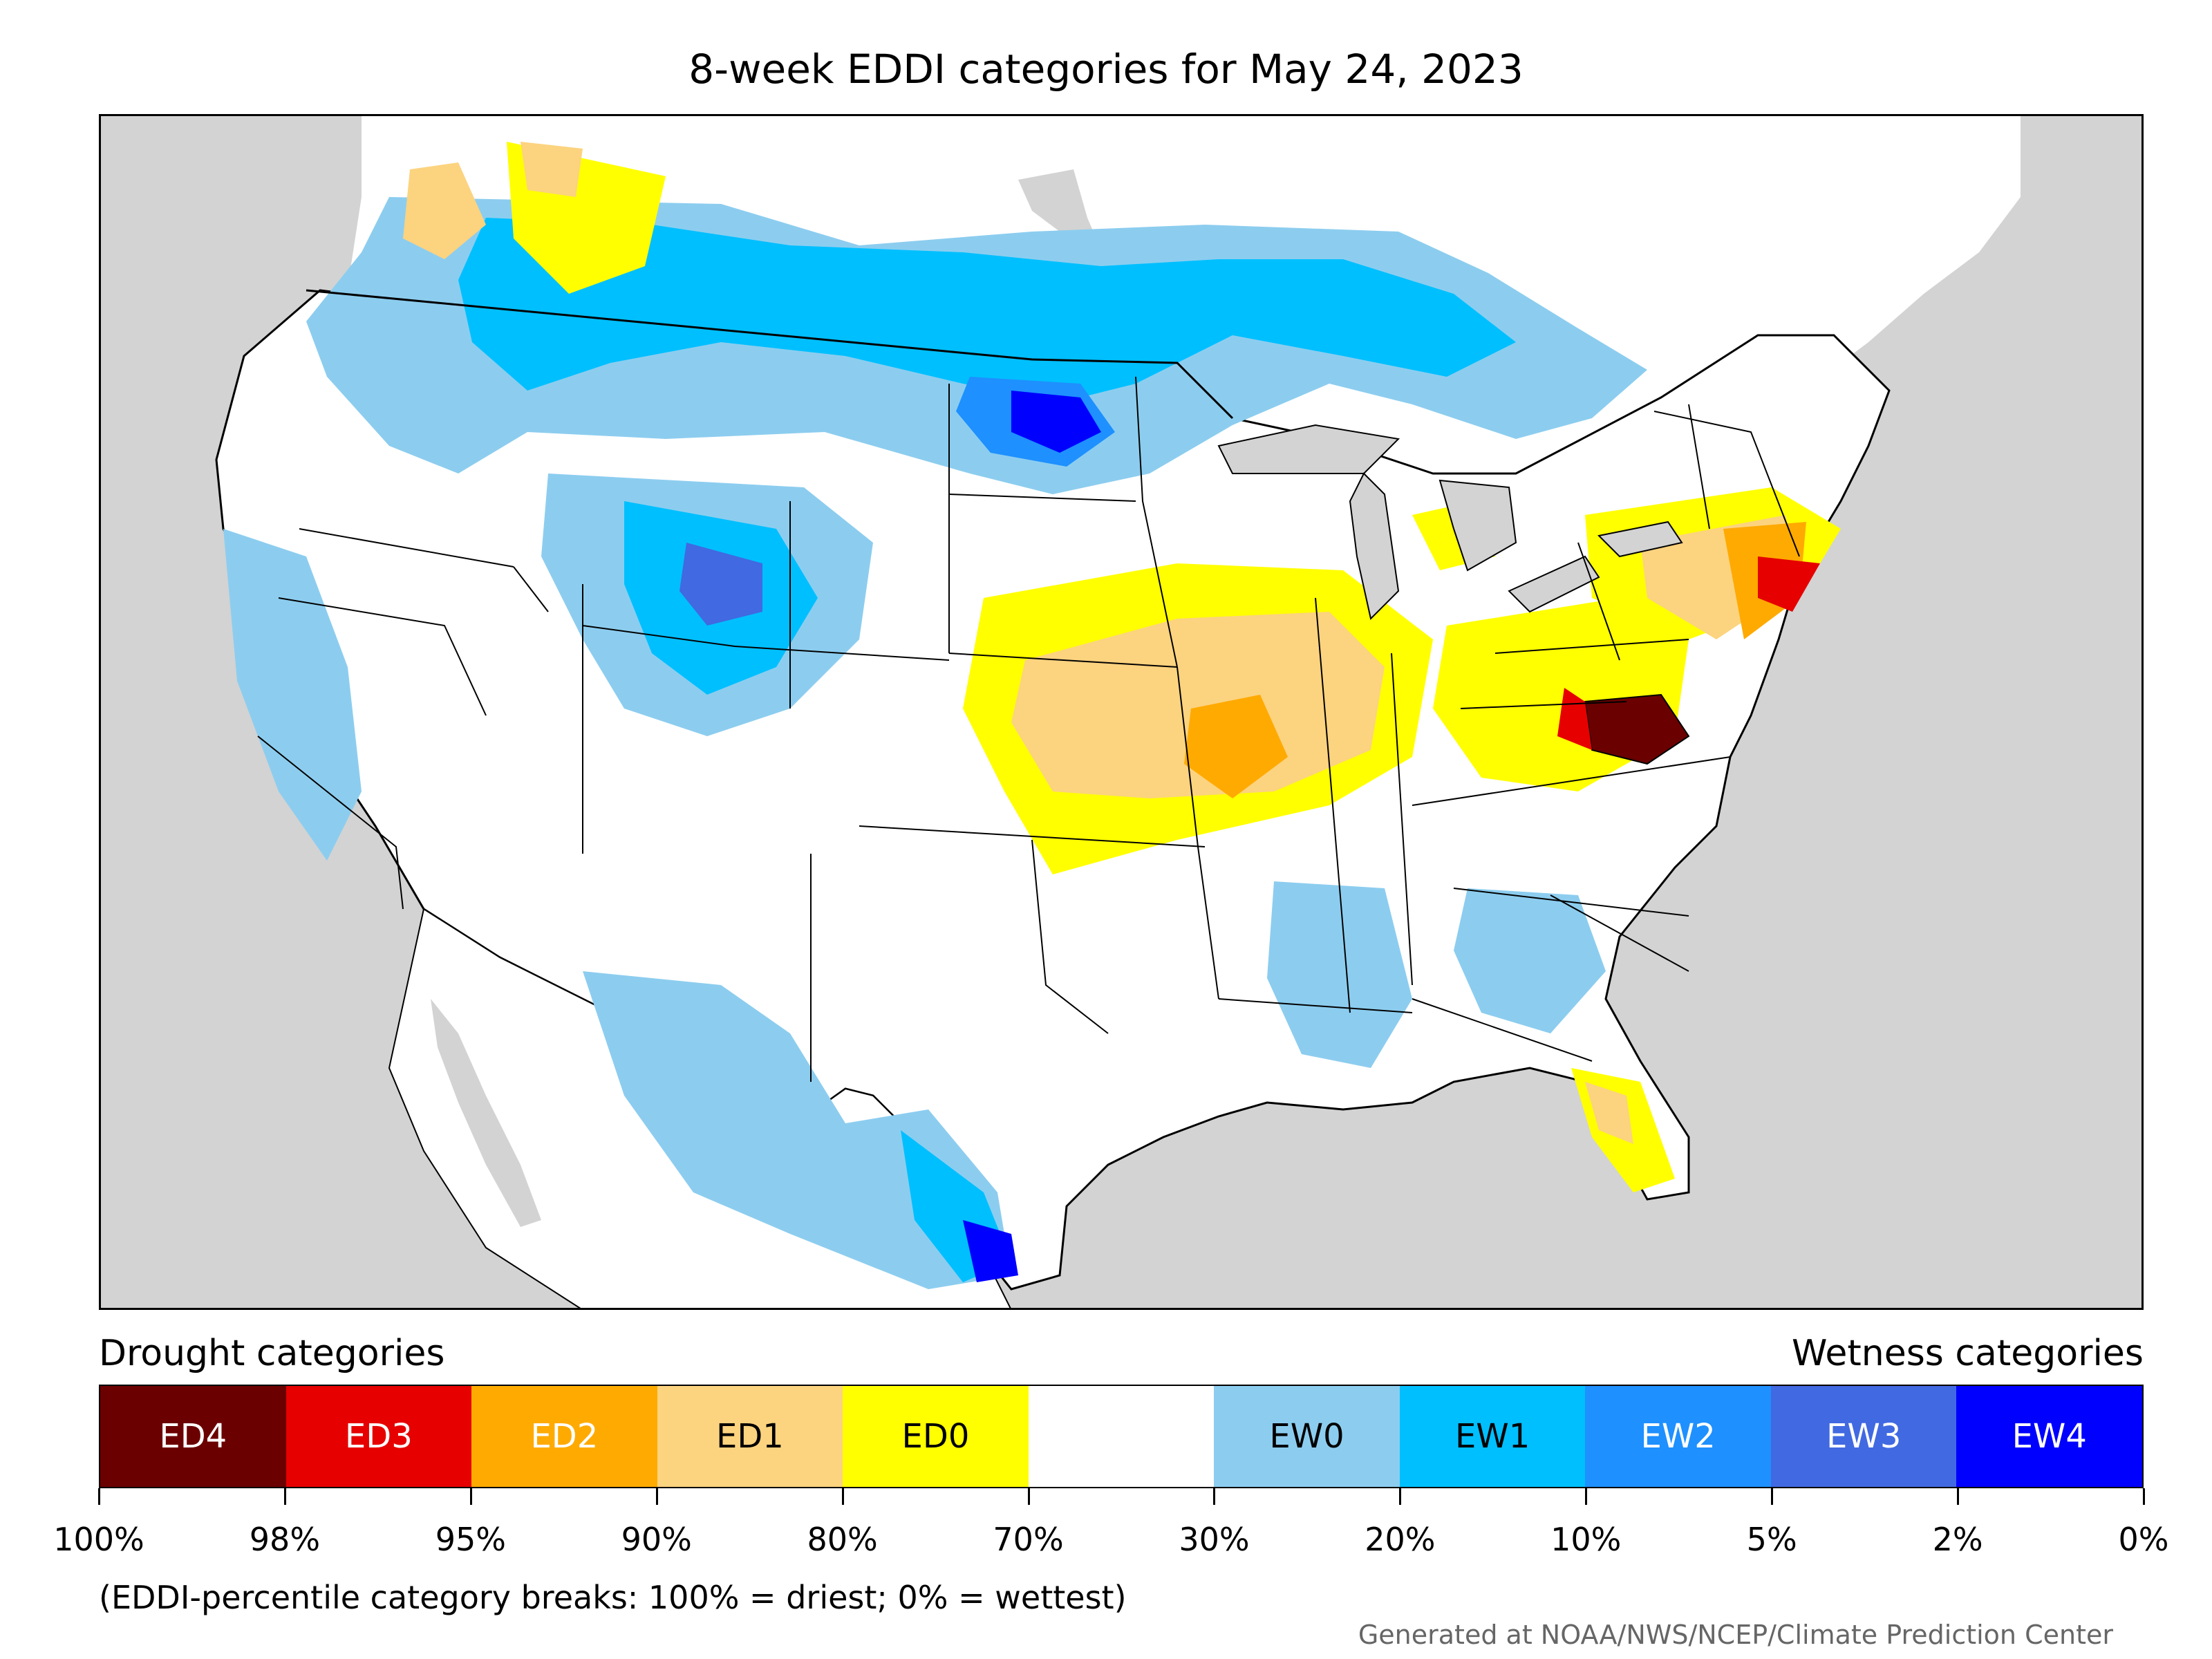  What do you see at coordinates (99, 1540) in the screenshot?
I see `legend-tick-label: 100%` at bounding box center [99, 1540].